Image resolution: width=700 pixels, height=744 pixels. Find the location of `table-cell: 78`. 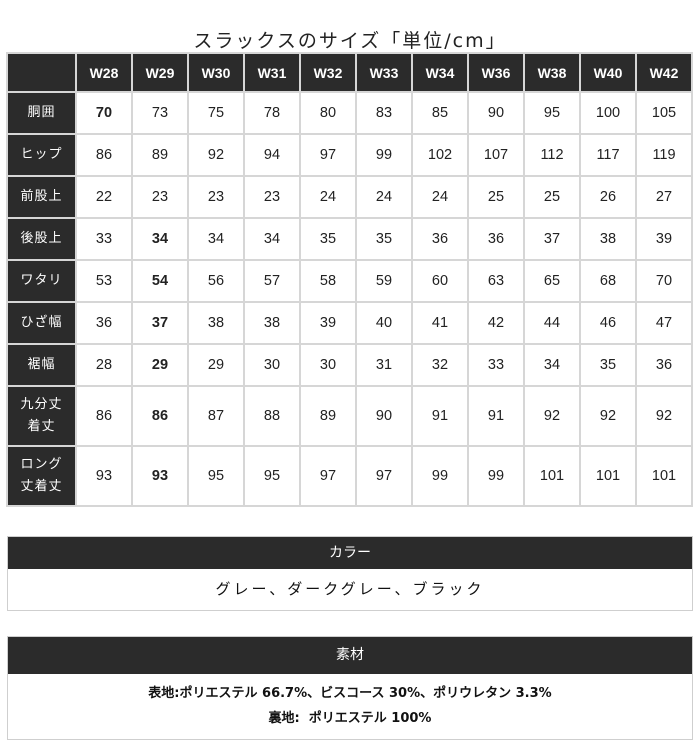

table-cell: 78 is located at coordinates (272, 113).